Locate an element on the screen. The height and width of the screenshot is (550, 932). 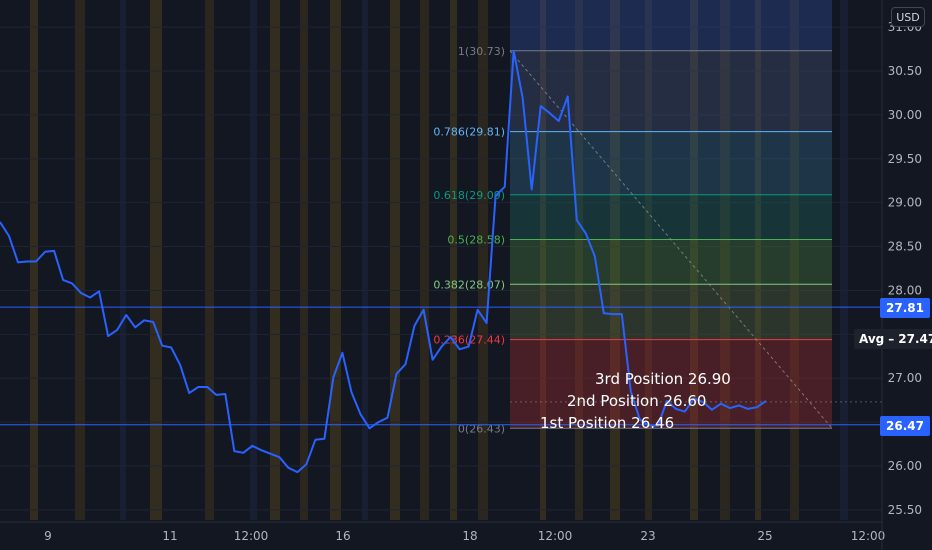
position-annotation: 1st Position 26.46 is located at coordinates (607, 423).